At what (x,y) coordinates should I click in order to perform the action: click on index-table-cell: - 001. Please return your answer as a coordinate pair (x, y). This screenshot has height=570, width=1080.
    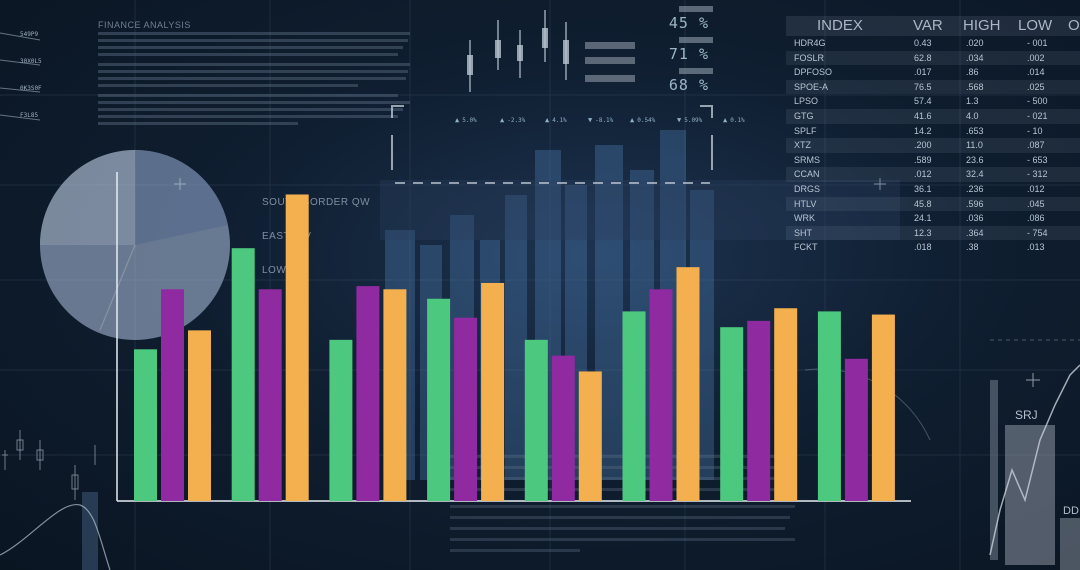
    Looking at the image, I should click on (1037, 43).